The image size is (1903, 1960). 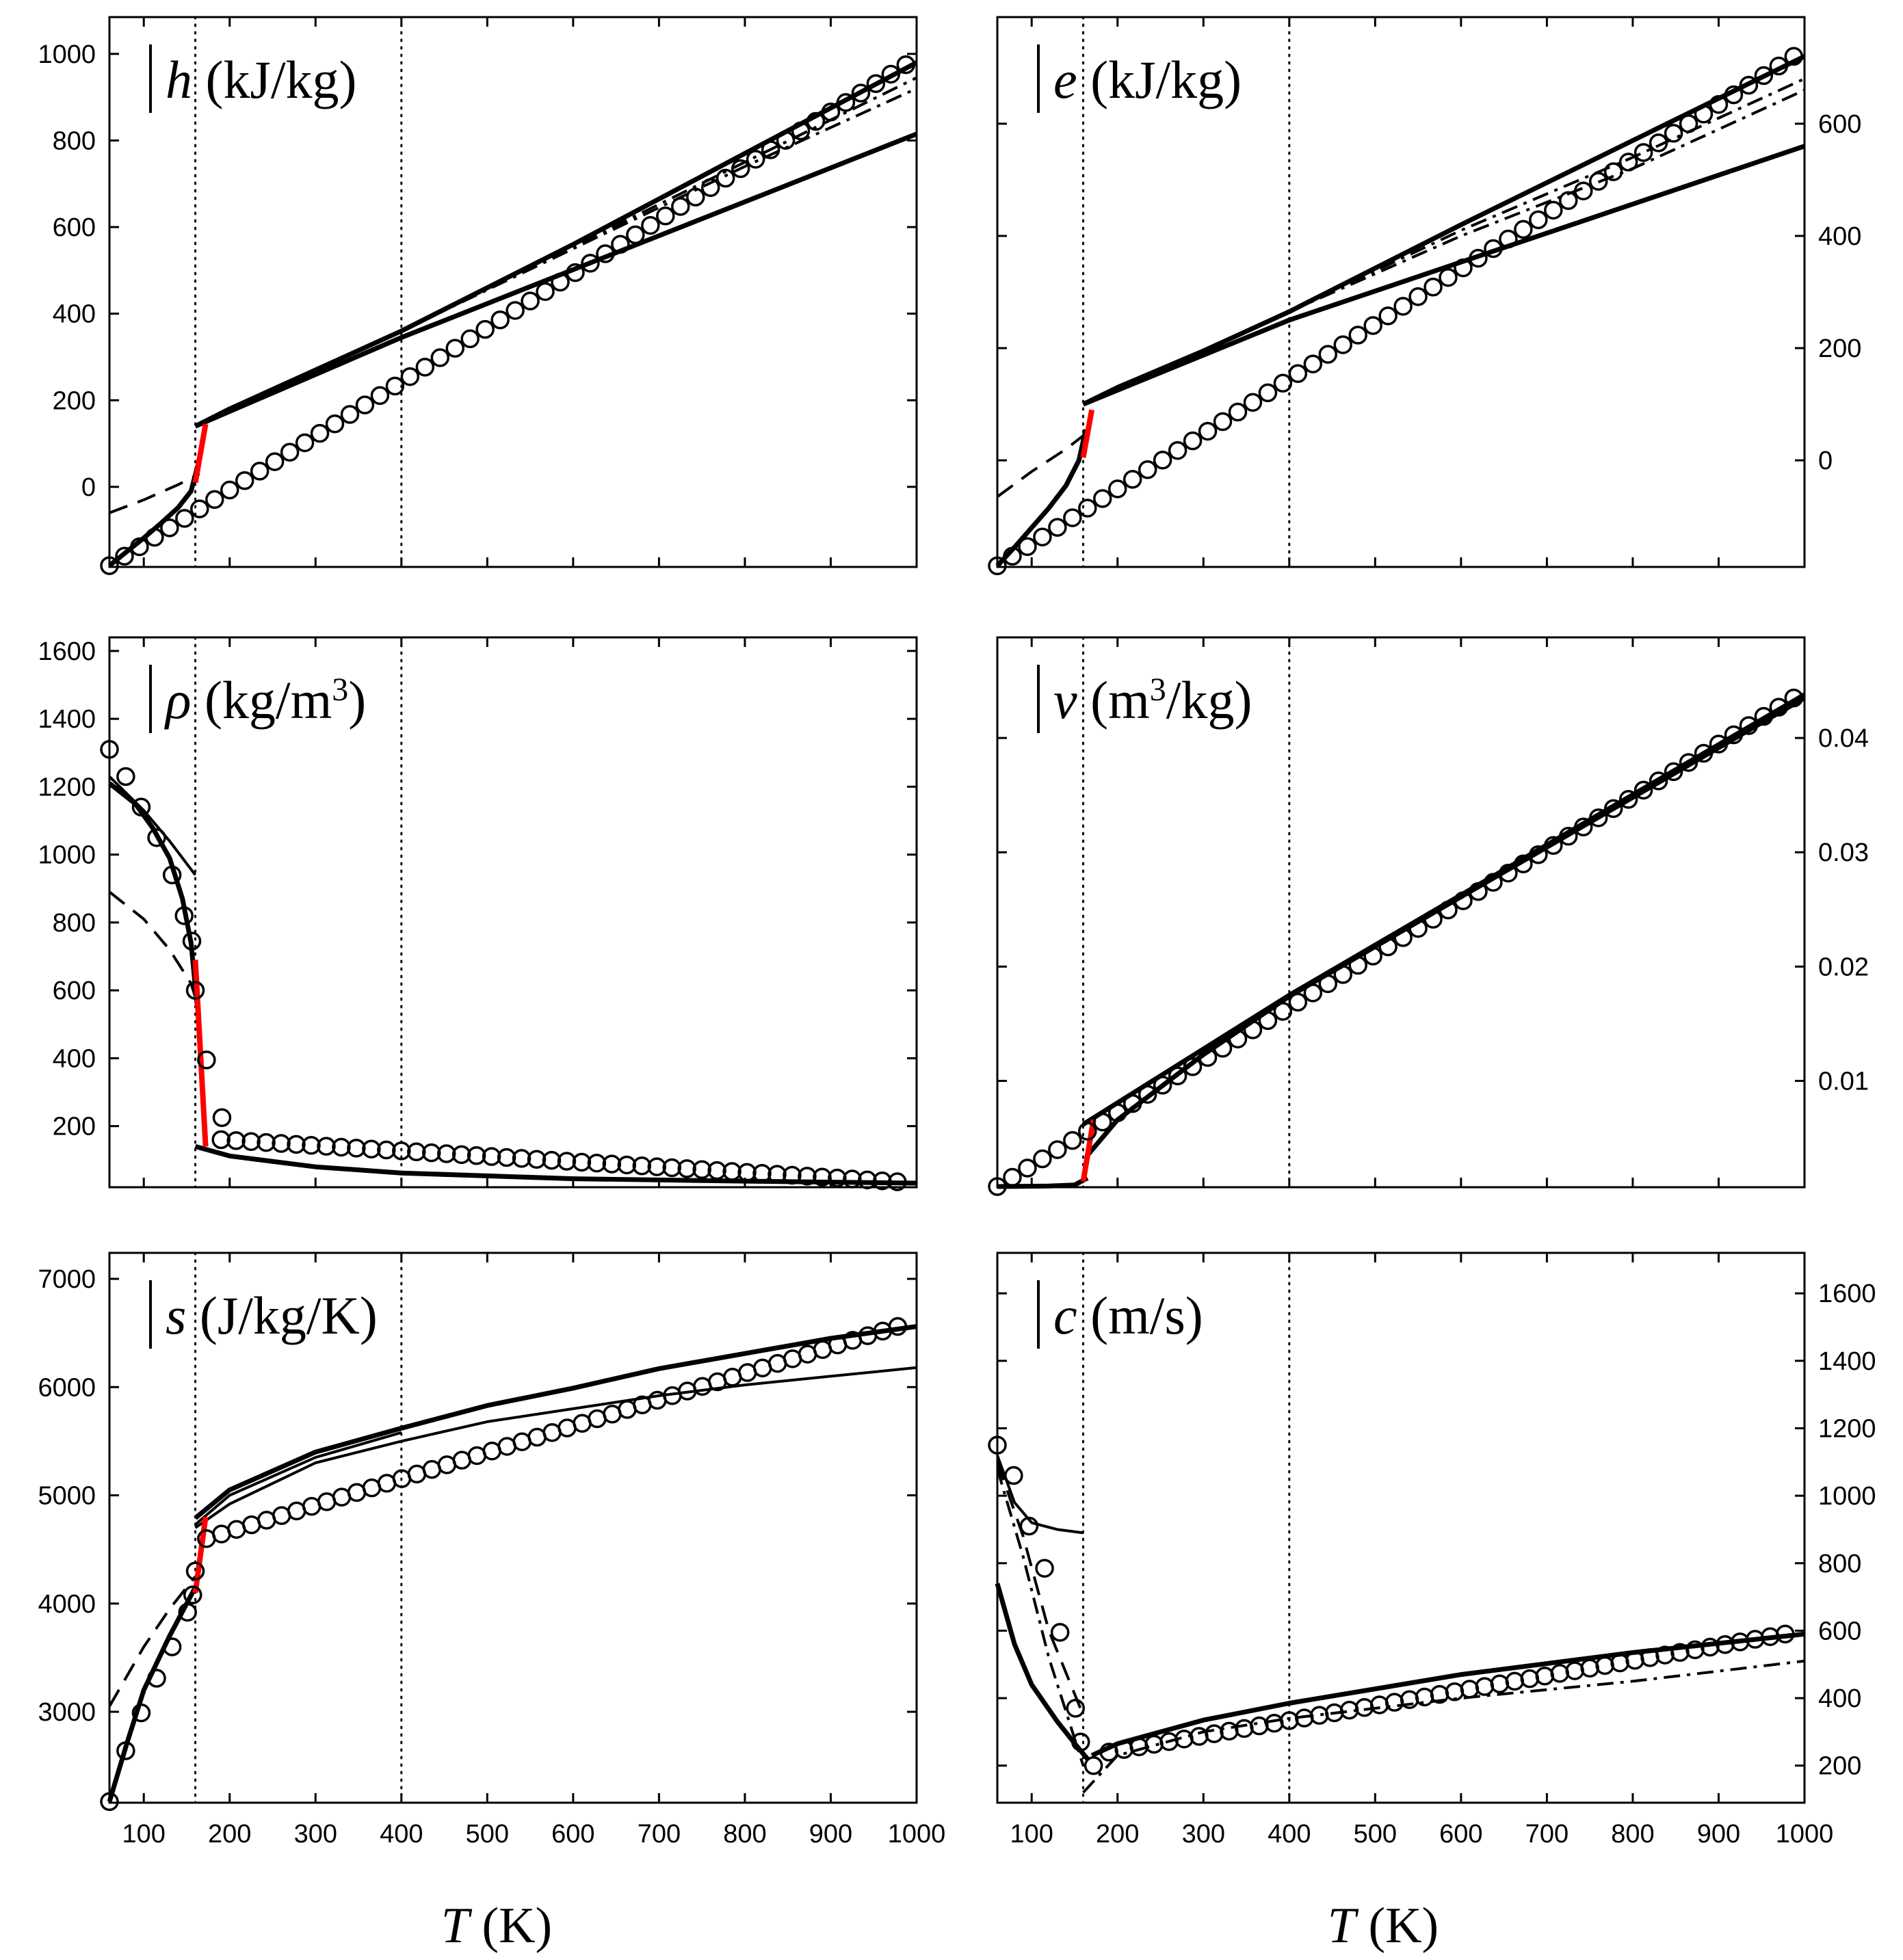 I want to click on panel-label-close: ), so click(x=357, y=700).